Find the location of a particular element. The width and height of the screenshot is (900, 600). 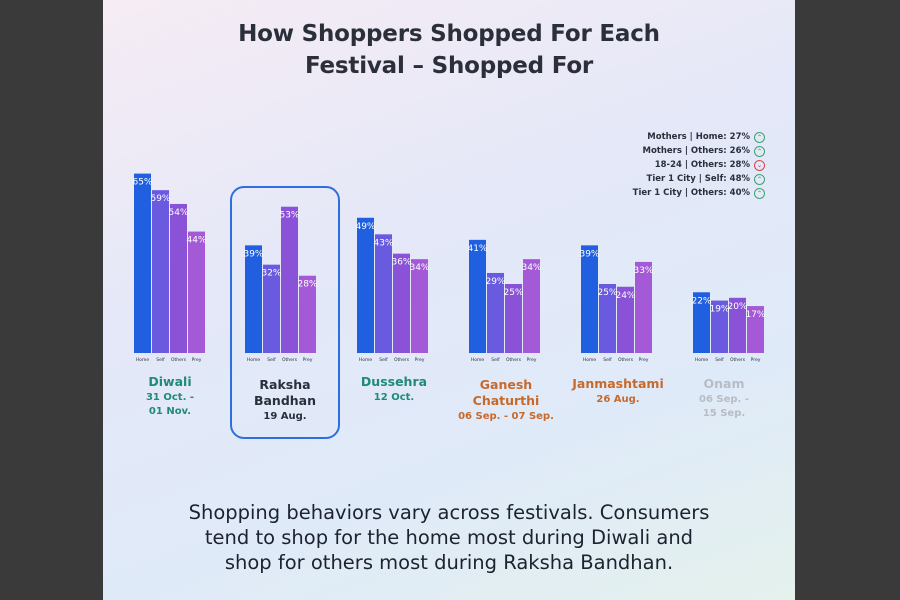

bar-value-label: 65% is located at coordinates (142, 183).